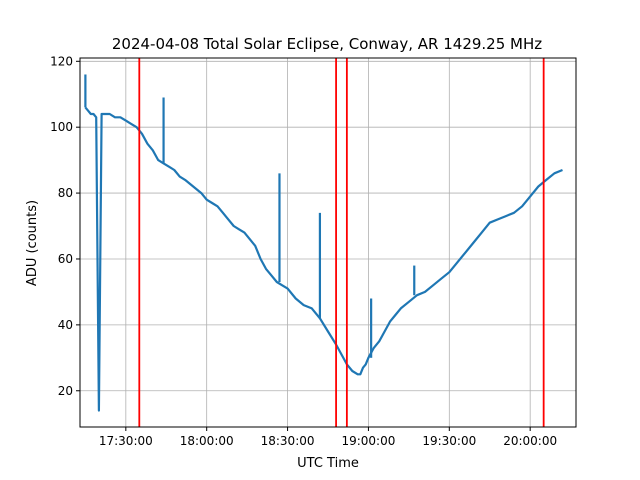 This screenshot has width=640, height=480. I want to click on y-tick-label: 20, so click(65, 391).